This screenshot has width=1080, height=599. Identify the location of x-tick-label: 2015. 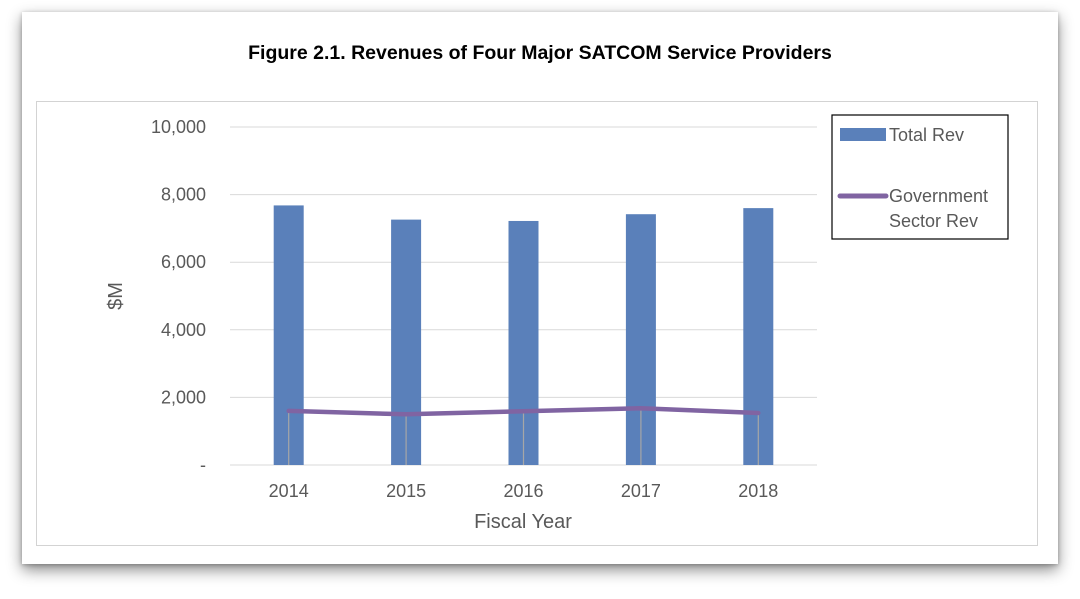
(406, 491).